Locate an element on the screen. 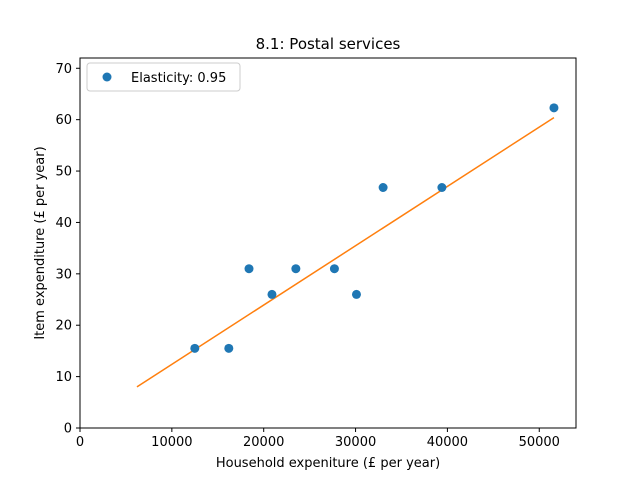 The height and width of the screenshot is (480, 640). x-tick-label: 40000 is located at coordinates (447, 442).